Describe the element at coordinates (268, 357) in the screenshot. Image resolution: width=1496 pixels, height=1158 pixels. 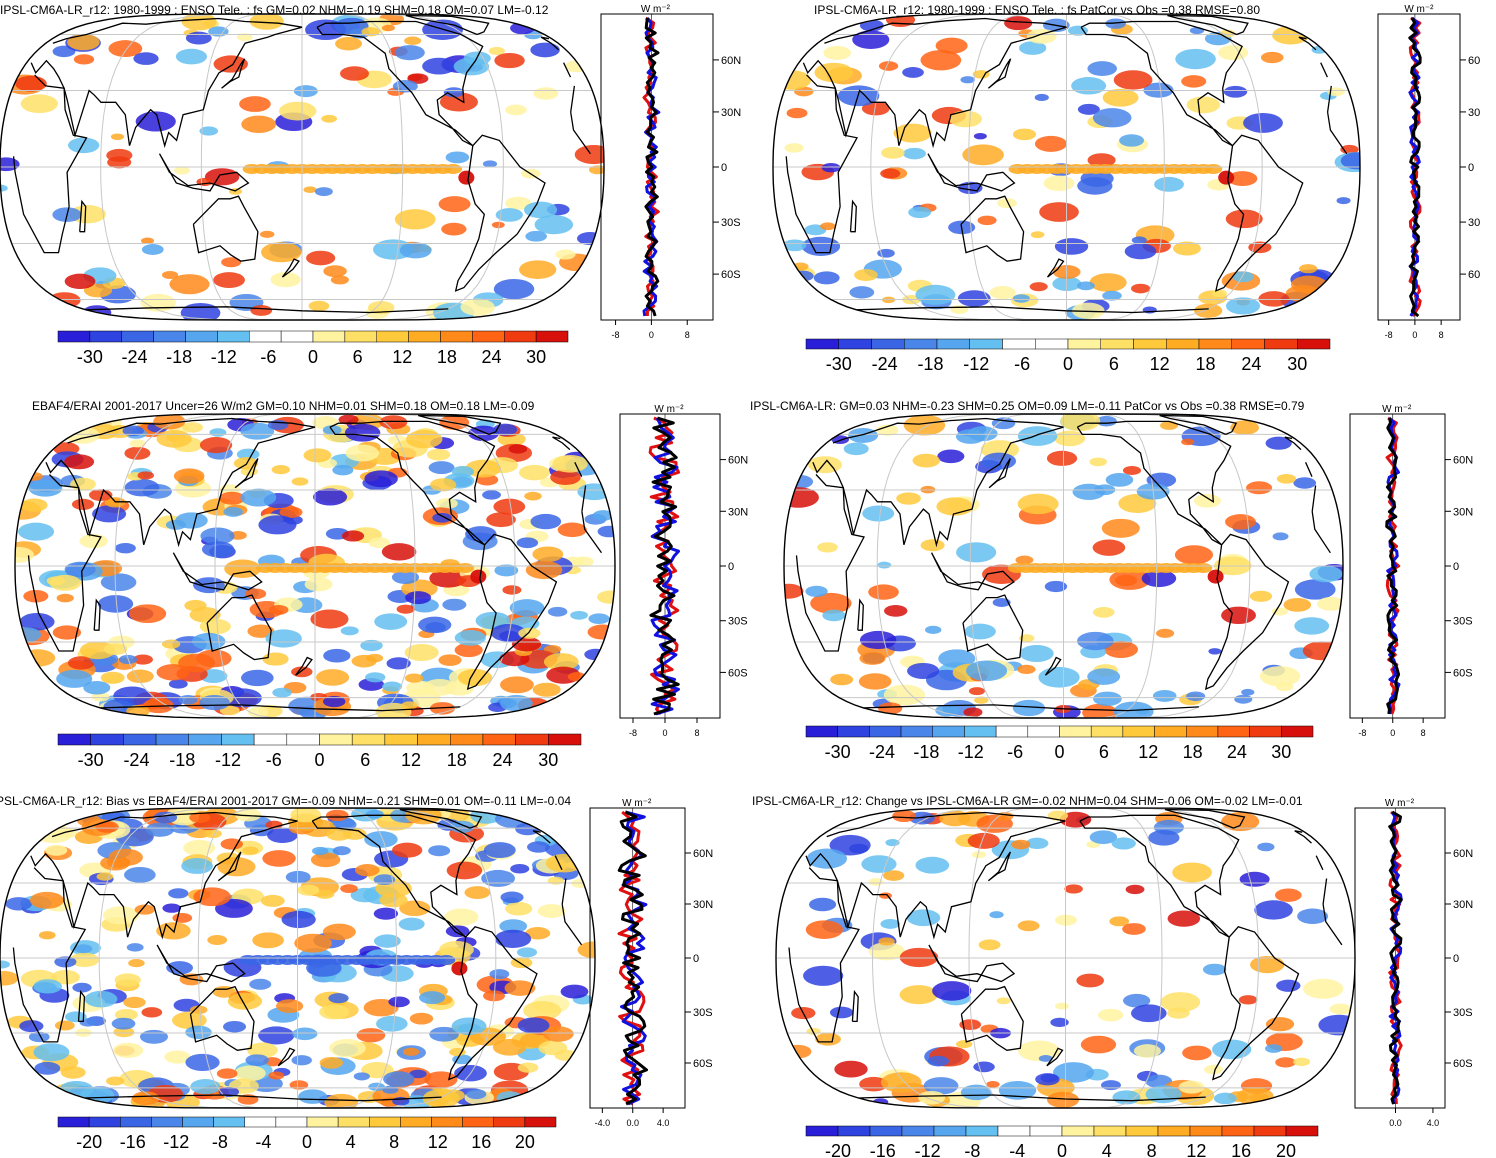
I see `p1-colorbar-label: -6` at that location.